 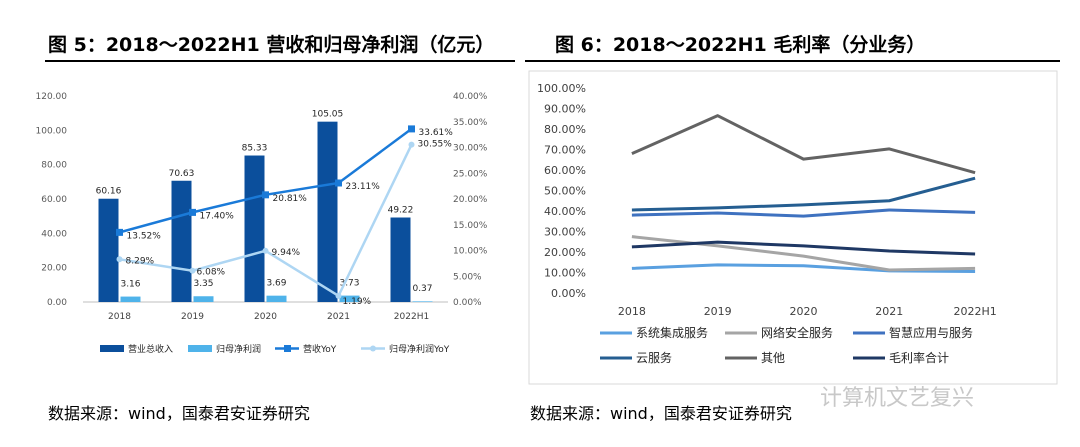 I want to click on revenue-yoy-label: 17.40%, so click(x=217, y=216).